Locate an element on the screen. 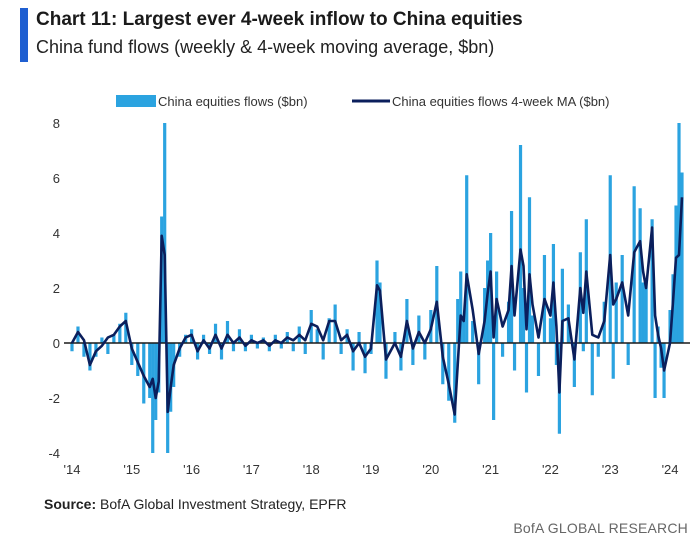 Image resolution: width=700 pixels, height=546 pixels. x-tick-label: '18 is located at coordinates (311, 469).